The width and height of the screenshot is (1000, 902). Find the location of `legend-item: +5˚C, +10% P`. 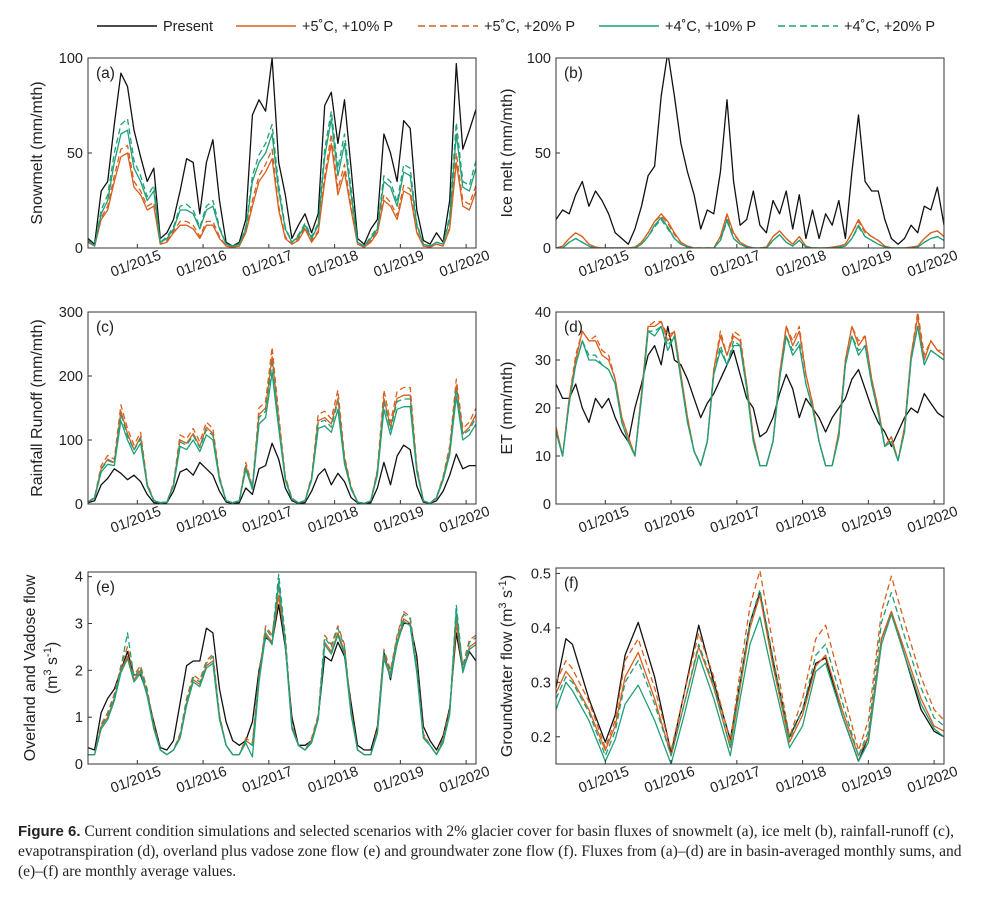

legend-item: +5˚C, +10% P is located at coordinates (314, 27).